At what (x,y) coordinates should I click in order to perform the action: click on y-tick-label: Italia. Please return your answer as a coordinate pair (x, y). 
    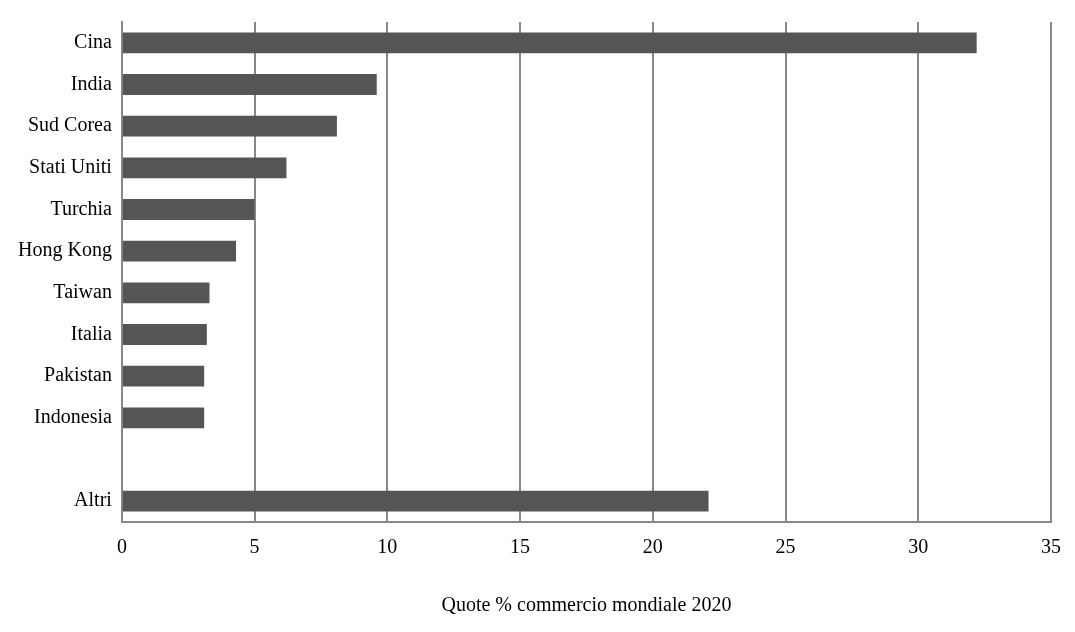
    Looking at the image, I should click on (91, 332).